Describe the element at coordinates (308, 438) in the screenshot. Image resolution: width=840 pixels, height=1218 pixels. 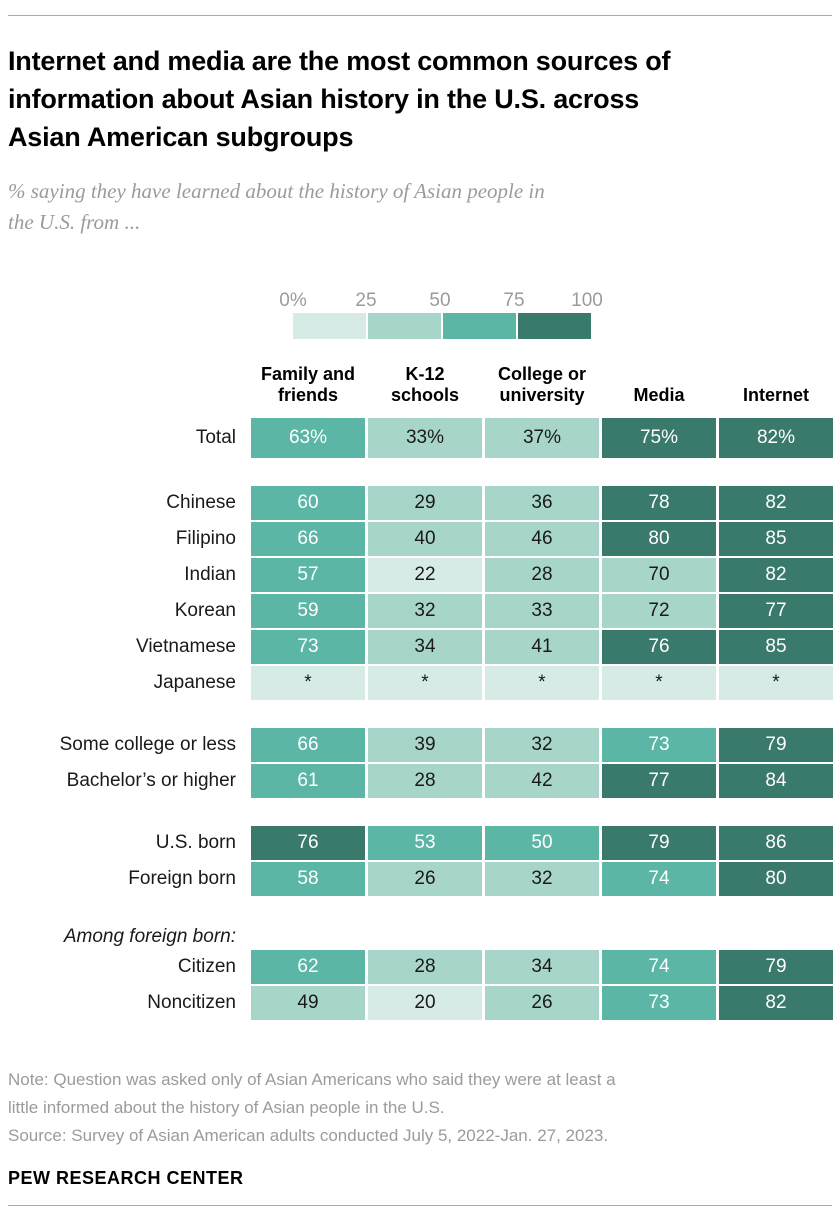
I see `heat-cell: 63%` at that location.